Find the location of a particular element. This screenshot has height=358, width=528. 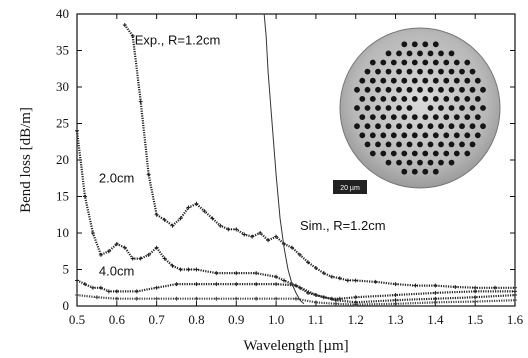

series-trace is located at coordinates (296, 291).